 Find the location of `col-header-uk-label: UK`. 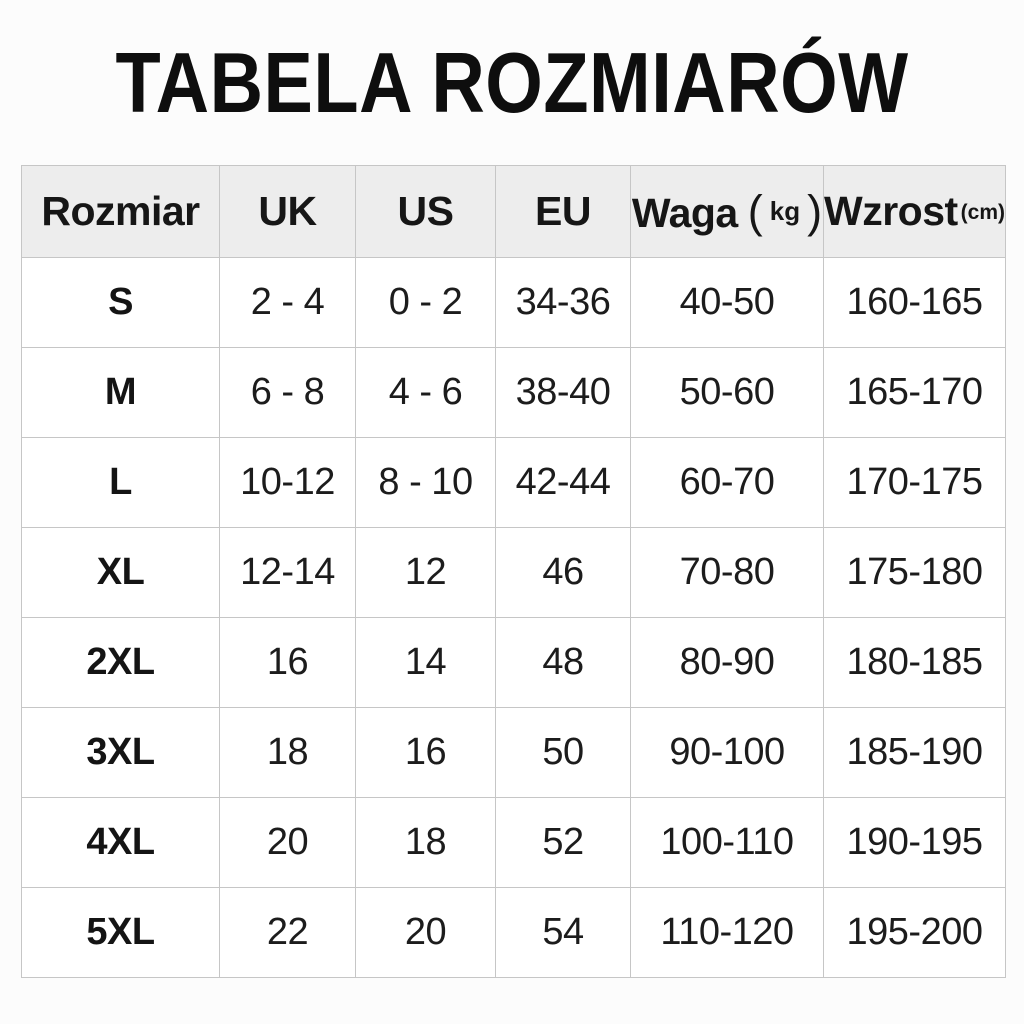

col-header-uk-label: UK is located at coordinates (287, 211).